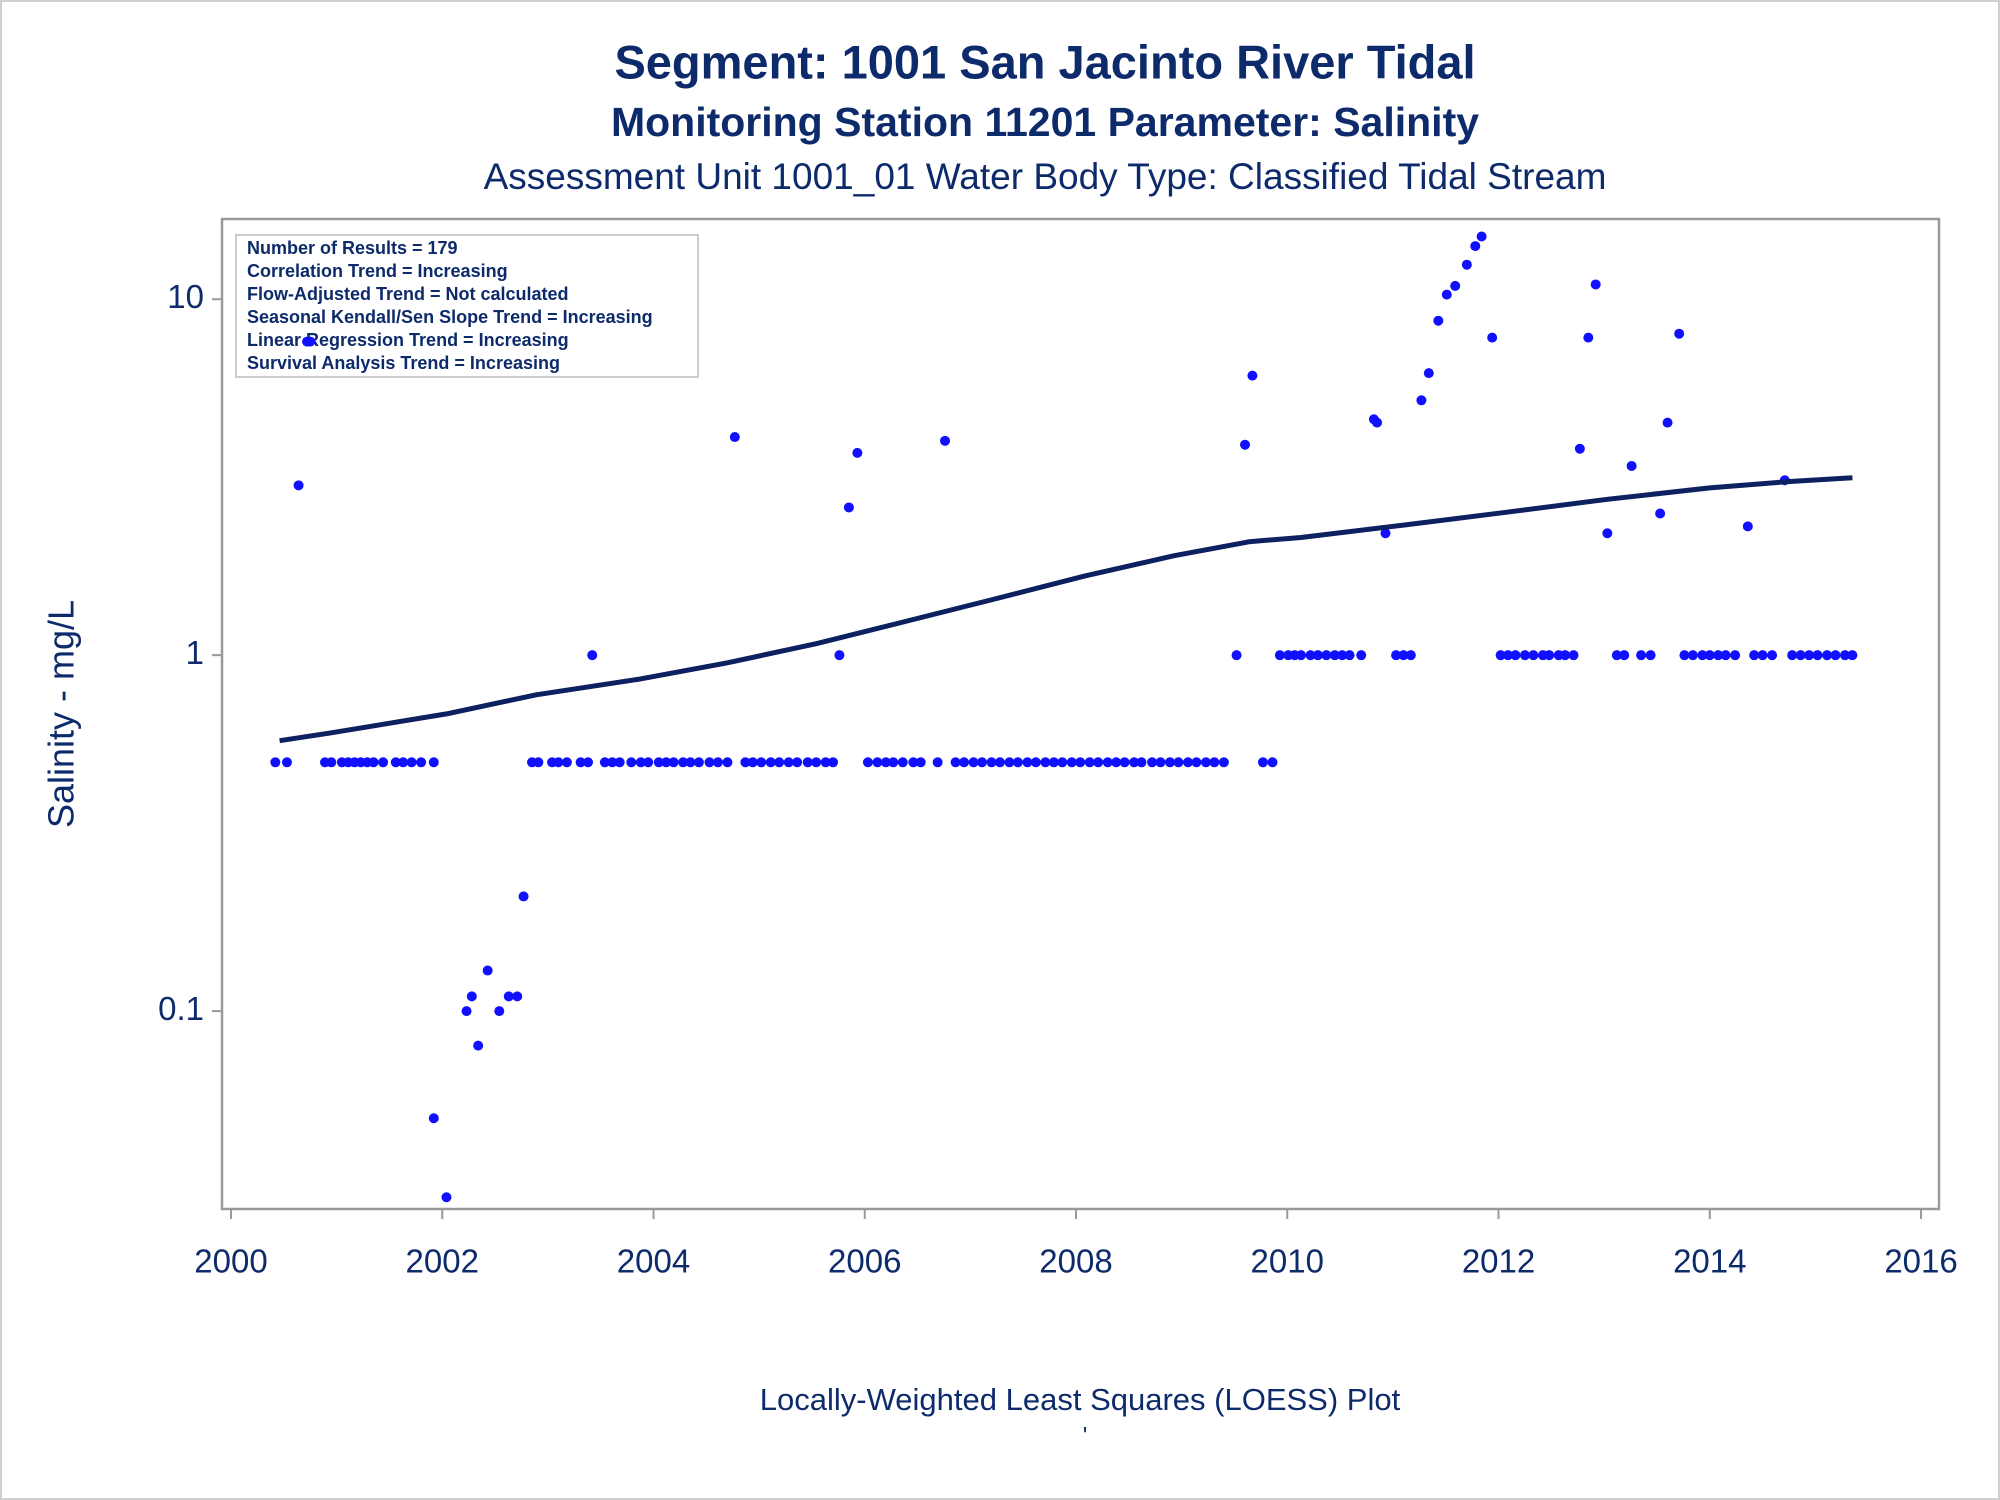 Image resolution: width=2000 pixels, height=1500 pixels. Describe the element at coordinates (185, 296) in the screenshot. I see `y-tick-label: 10` at that location.